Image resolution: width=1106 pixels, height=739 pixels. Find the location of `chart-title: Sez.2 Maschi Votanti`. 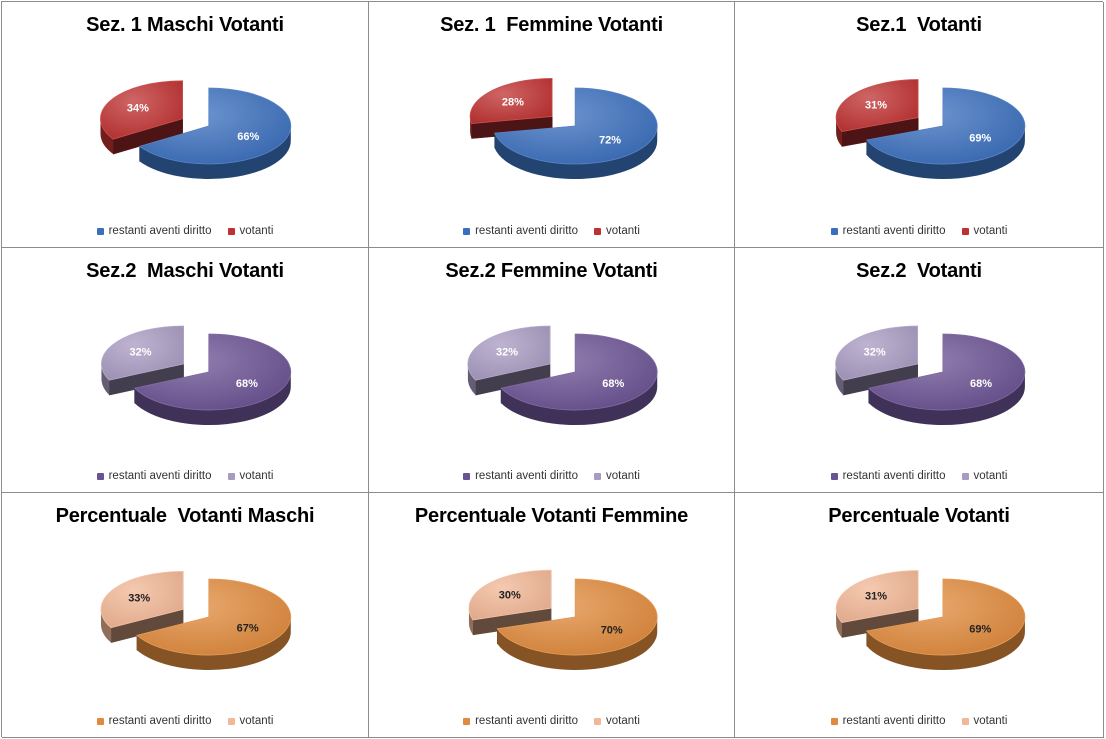

chart-title: Sez.2 Maschi Votanti is located at coordinates (185, 271).